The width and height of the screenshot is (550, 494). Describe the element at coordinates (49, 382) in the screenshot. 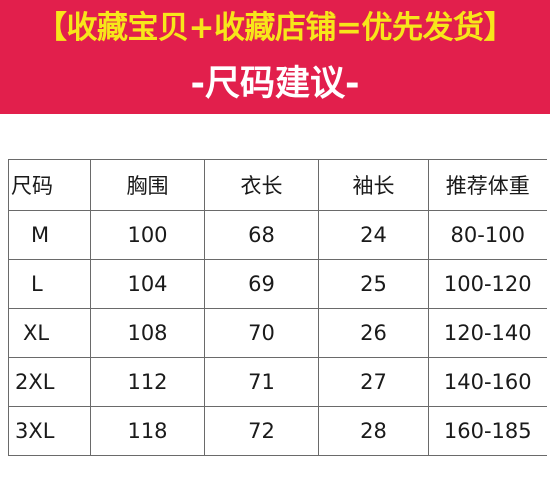

I see `size-cell: 2XL` at that location.